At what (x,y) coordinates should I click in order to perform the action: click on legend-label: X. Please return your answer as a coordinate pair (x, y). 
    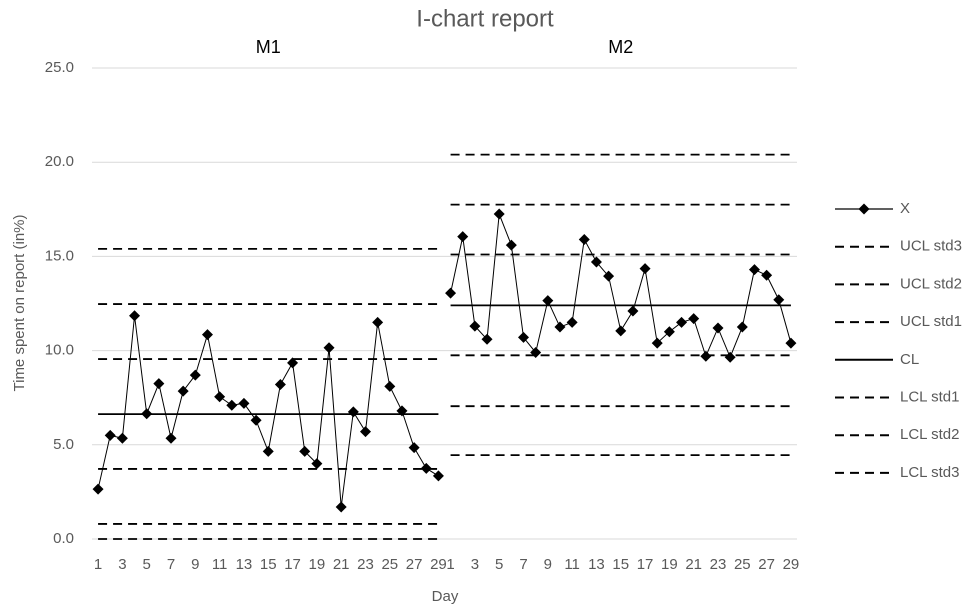
    Looking at the image, I should click on (905, 208).